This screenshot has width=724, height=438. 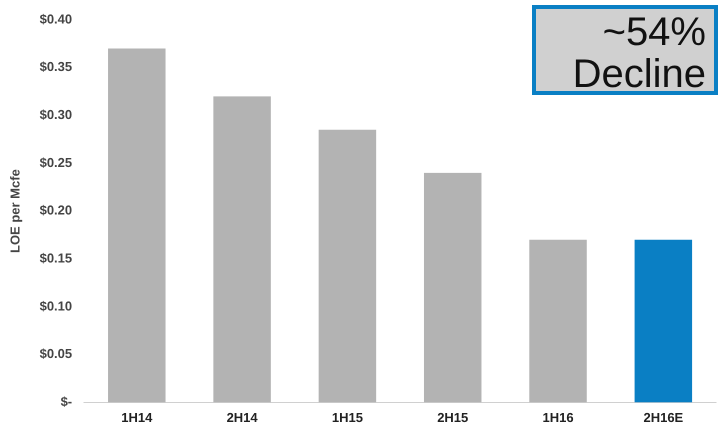 What do you see at coordinates (56, 114) in the screenshot?
I see `y-tick-label: $0.30` at bounding box center [56, 114].